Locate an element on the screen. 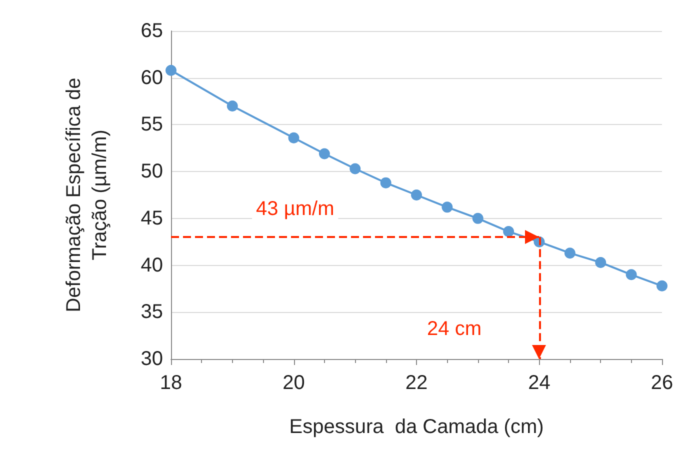 The width and height of the screenshot is (691, 475). x-tick-label: 18 is located at coordinates (171, 383).